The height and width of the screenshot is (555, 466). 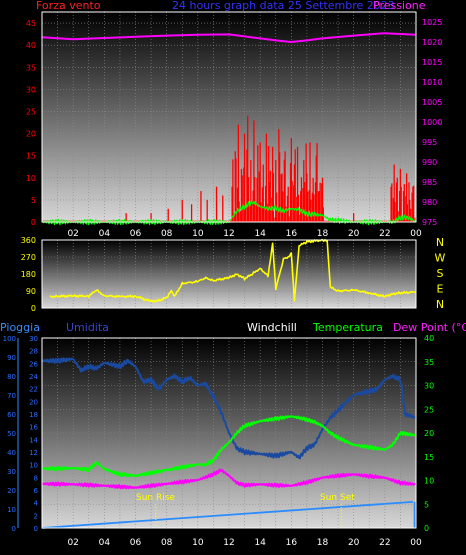 I want to click on temperature-humidity-hour-label: 04, so click(x=105, y=543).